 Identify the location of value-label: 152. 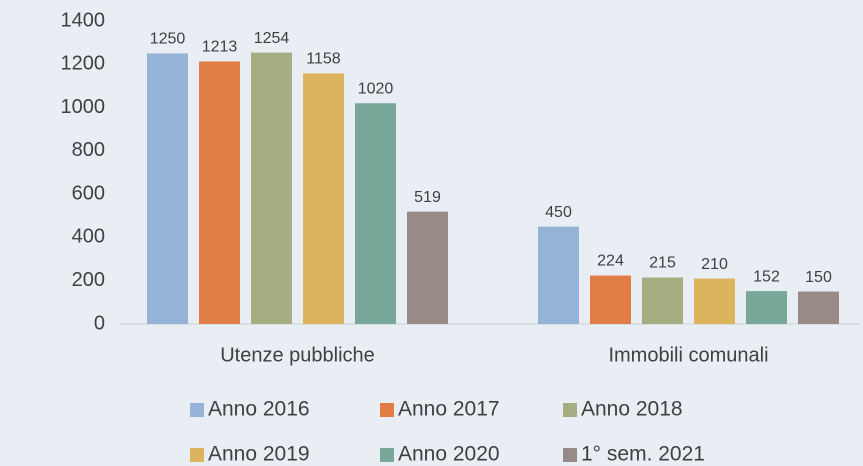
(766, 276).